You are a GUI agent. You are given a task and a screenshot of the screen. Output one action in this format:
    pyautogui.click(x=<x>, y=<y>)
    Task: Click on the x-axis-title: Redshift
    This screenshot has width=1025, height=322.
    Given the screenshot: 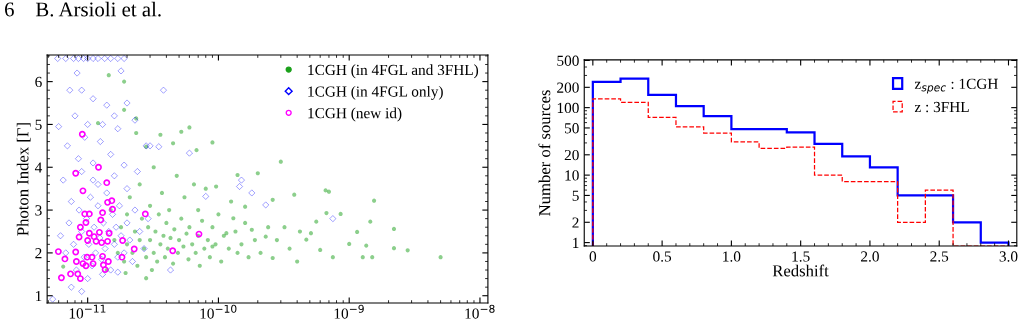 What is the action you would take?
    pyautogui.click(x=800, y=270)
    